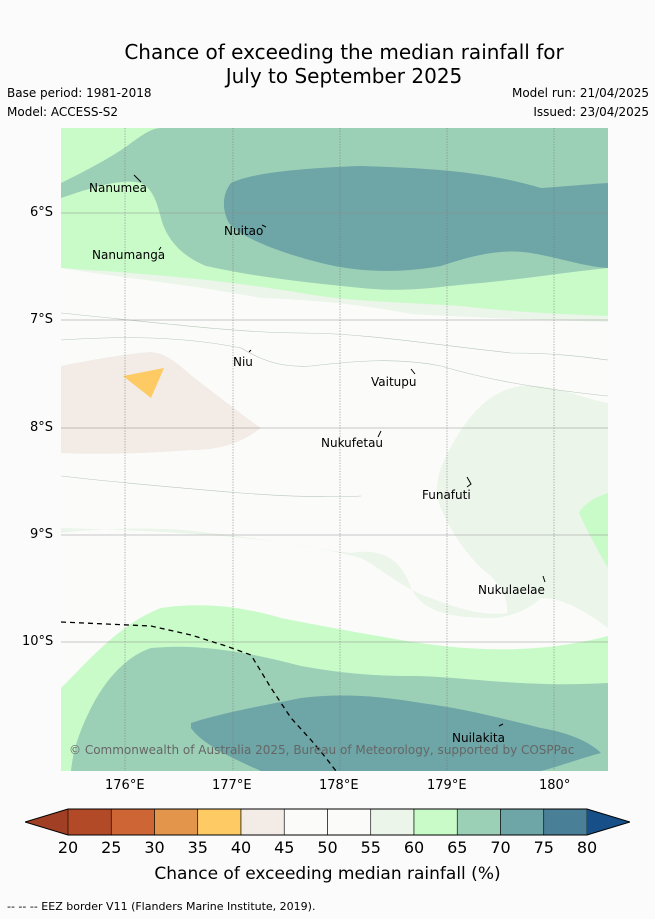 This screenshot has height=919, width=655. I want to click on funafuti-island-shape, so click(469, 482).